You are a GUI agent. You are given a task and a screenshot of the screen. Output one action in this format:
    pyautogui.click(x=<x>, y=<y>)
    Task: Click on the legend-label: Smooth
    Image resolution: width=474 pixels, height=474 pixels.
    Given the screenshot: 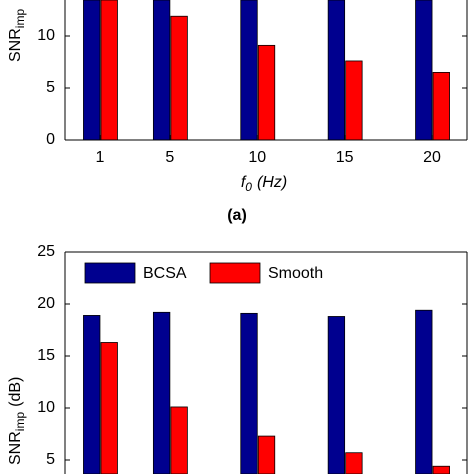 What is the action you would take?
    pyautogui.click(x=295, y=273)
    